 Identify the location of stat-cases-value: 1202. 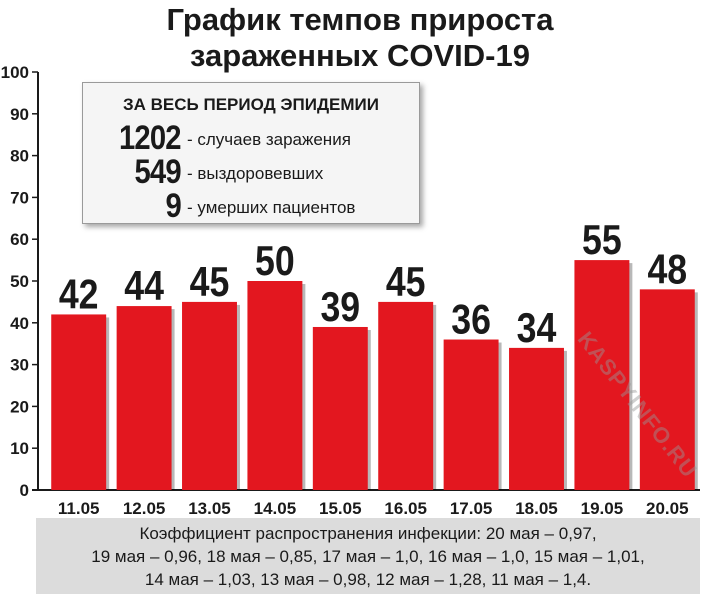
(150, 138).